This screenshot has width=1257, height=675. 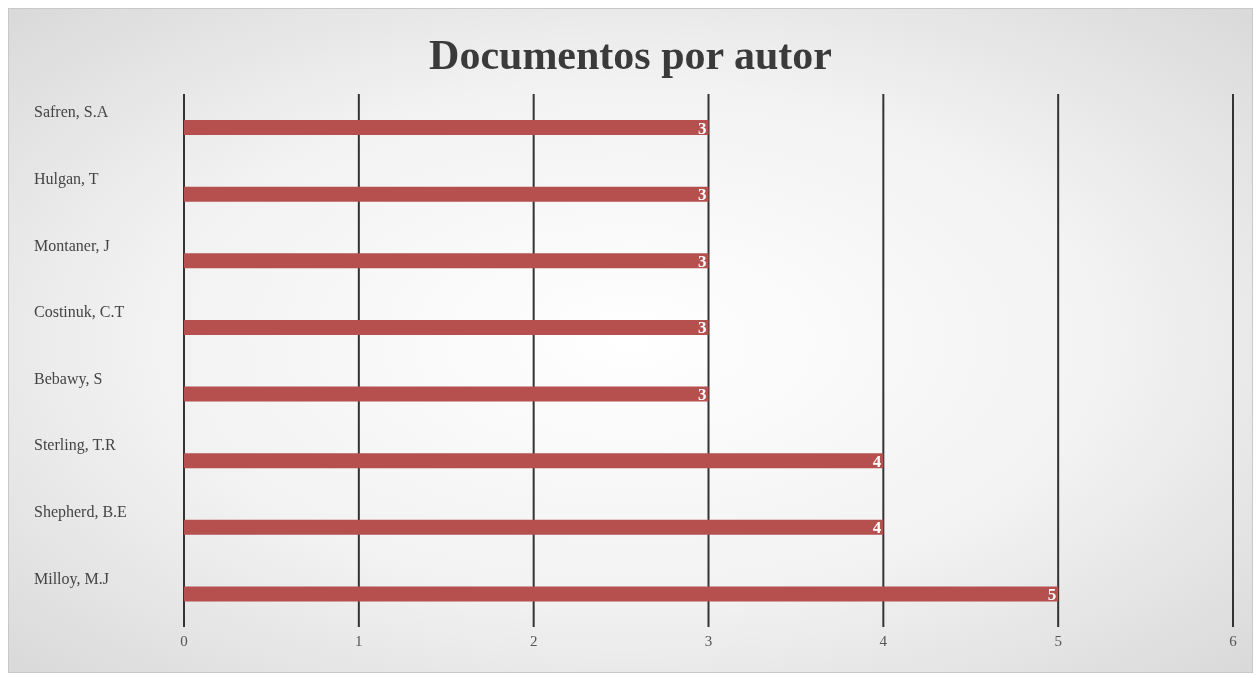 I want to click on x-tick-label: 2, so click(x=533, y=640).